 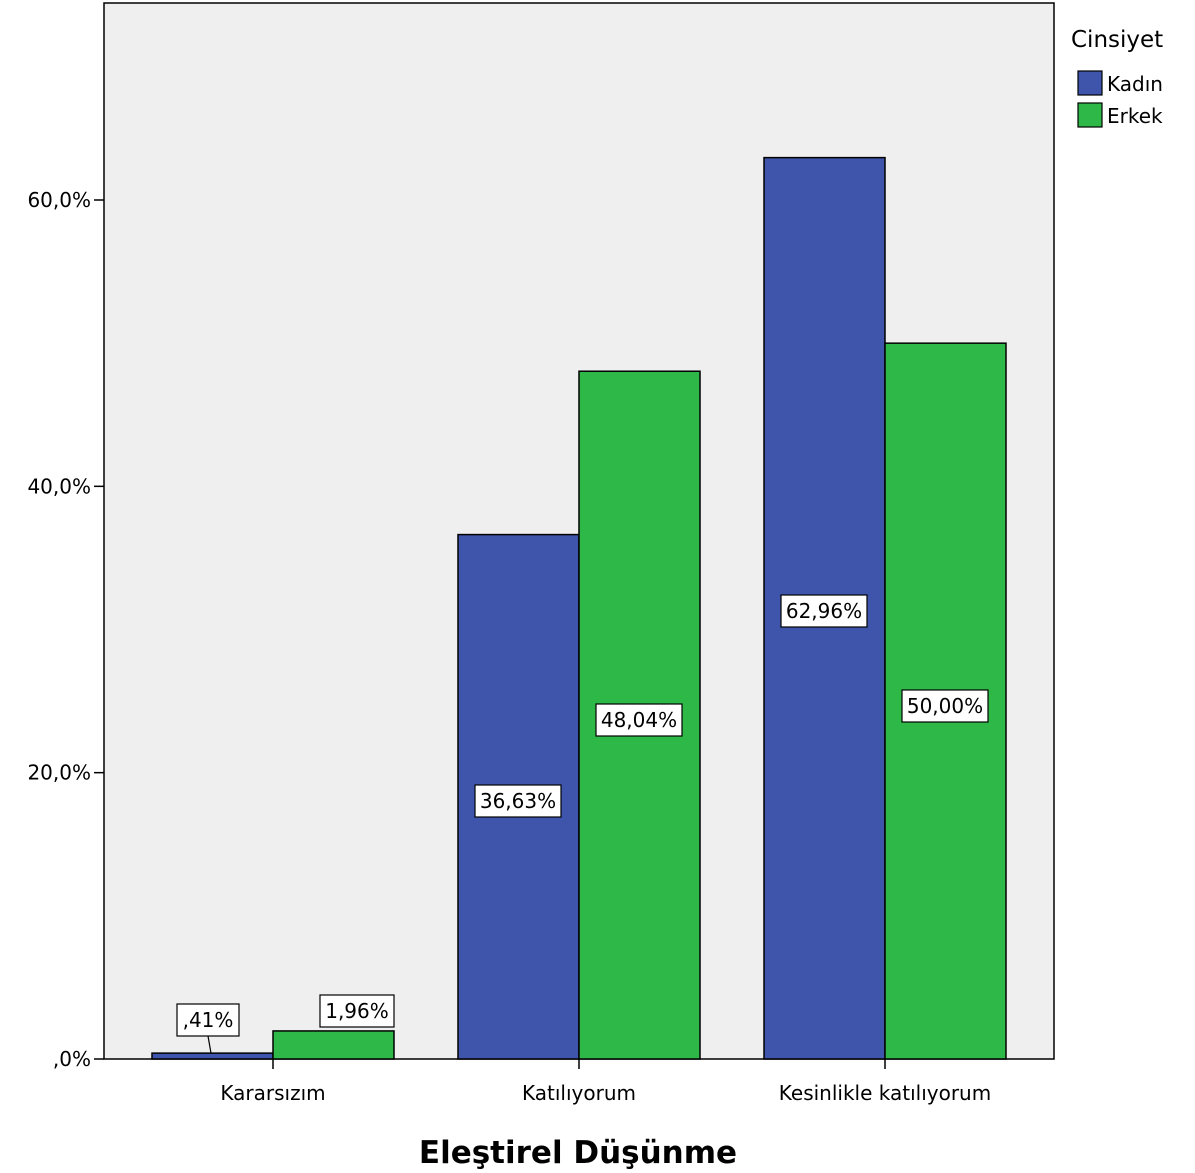 I want to click on data-label: 1,96%, so click(x=357, y=1011).